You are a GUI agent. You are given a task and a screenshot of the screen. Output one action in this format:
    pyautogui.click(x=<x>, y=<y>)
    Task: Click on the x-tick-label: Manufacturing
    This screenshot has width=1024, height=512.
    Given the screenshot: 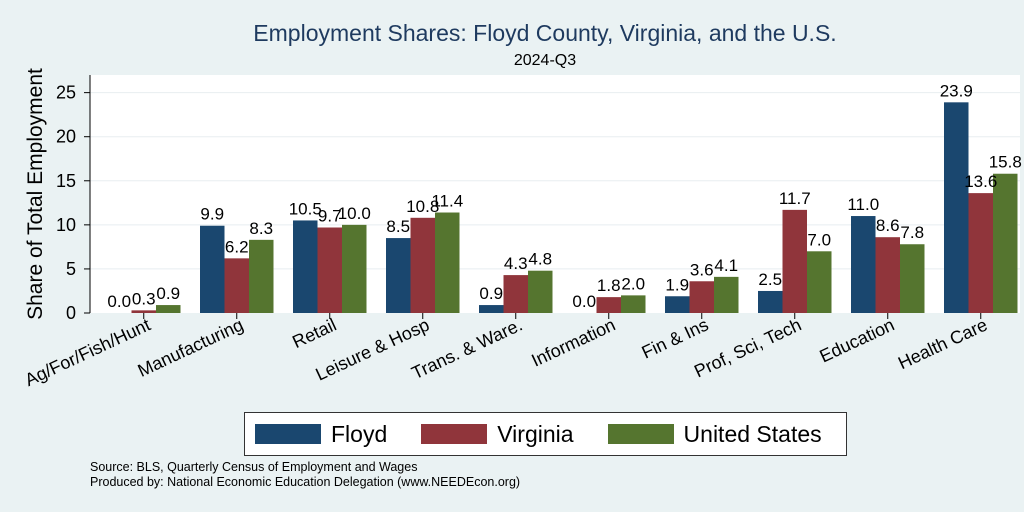 What is the action you would take?
    pyautogui.click(x=191, y=347)
    